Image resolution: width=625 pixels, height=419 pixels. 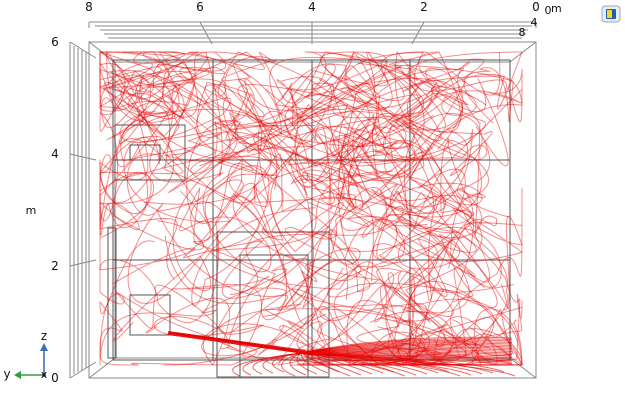 What do you see at coordinates (536, 7) in the screenshot?
I see `top-tick-0: 0` at bounding box center [536, 7].